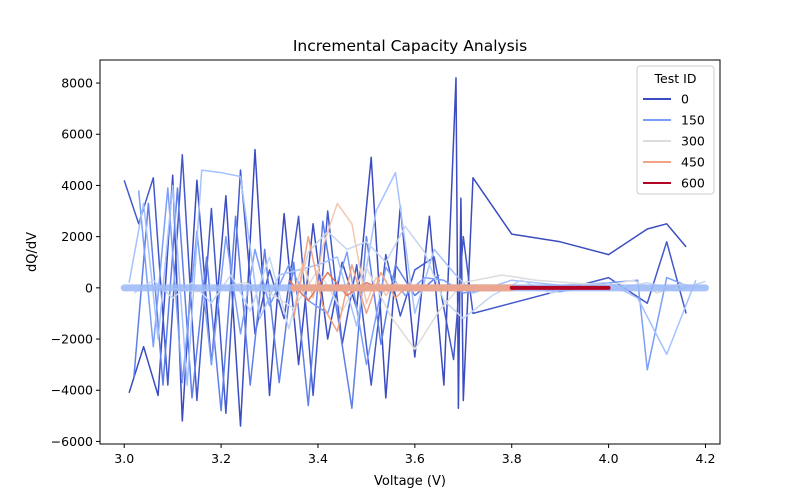  I want to click on legend-label-300: 300, so click(693, 141).